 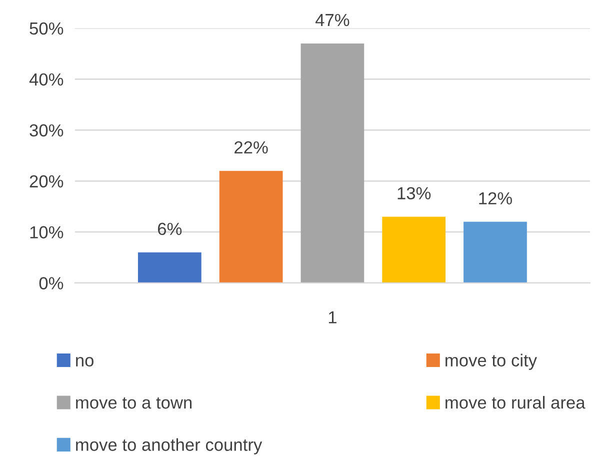 I want to click on data-label: 47%, so click(x=332, y=20).